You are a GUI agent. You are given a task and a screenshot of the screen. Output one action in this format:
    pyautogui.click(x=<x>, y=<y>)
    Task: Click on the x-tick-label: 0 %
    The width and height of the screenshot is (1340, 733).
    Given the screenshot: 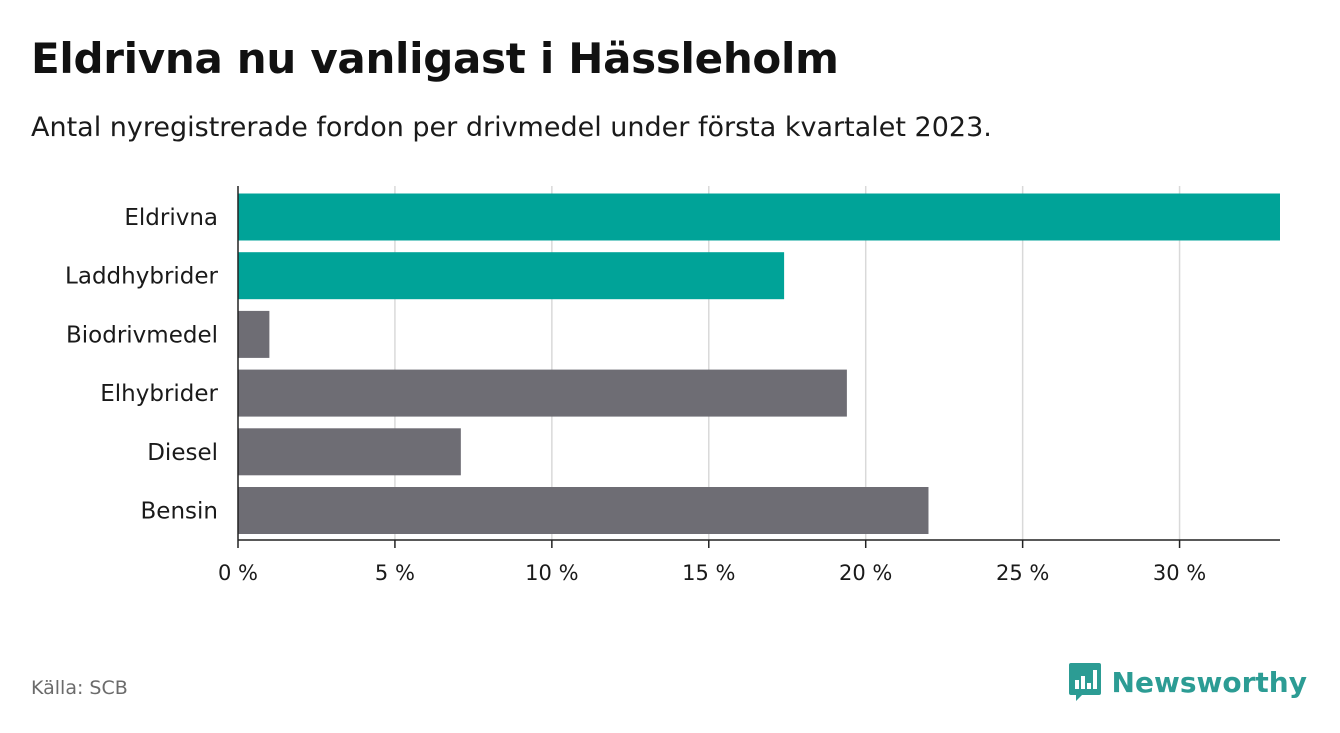 What is the action you would take?
    pyautogui.click(x=238, y=573)
    